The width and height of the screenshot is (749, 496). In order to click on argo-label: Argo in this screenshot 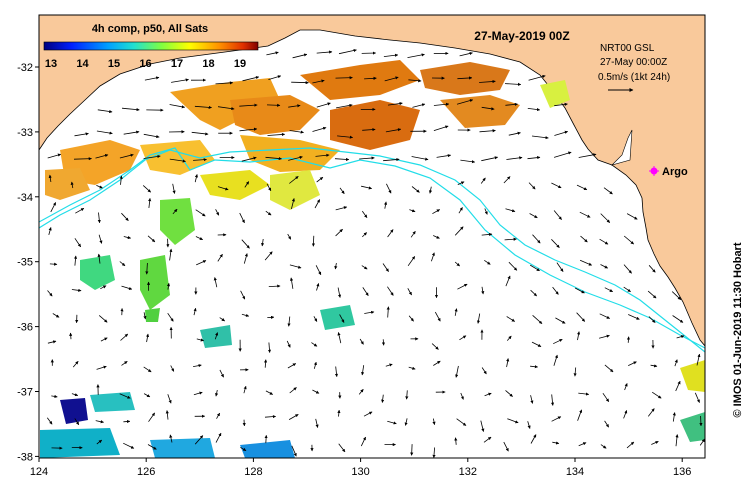, I will do `click(675, 172)`.